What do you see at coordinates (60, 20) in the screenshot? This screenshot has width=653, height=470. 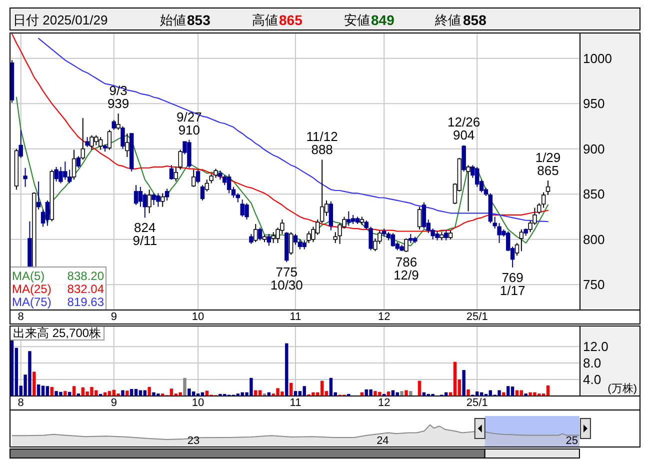 I see `text: 日付 2025/01/29` at bounding box center [60, 20].